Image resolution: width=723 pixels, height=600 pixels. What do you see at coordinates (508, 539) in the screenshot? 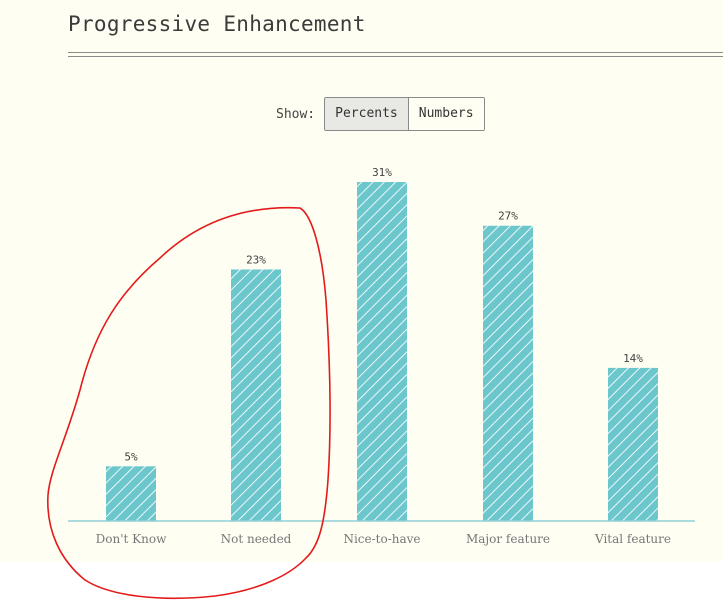
I see `category-label-major-feature: Major feature` at bounding box center [508, 539].